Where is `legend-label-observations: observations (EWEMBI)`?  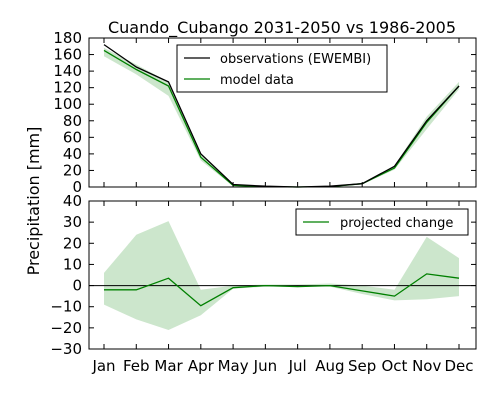 legend-label-observations: observations (EWEMBI) is located at coordinates (295, 59).